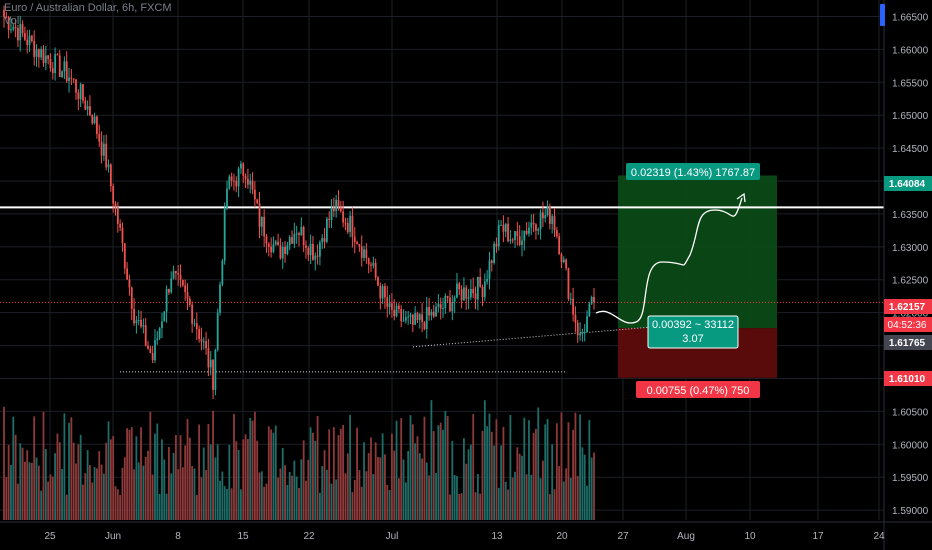 This screenshot has height=550, width=932. What do you see at coordinates (882, 15) in the screenshot?
I see `scroll-to-realtime-button` at bounding box center [882, 15].